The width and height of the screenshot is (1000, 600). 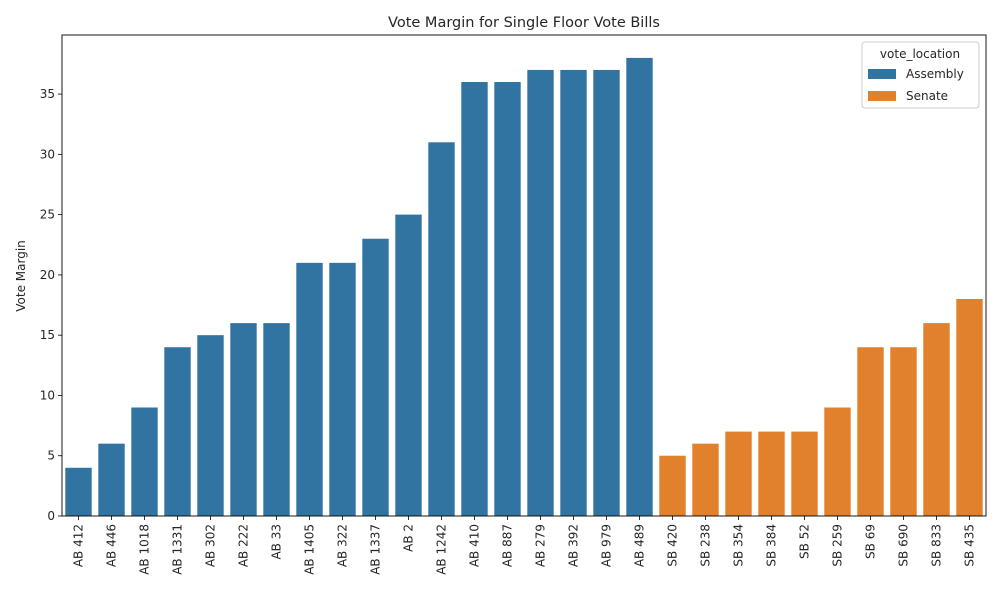 I want to click on y-tick-label: 0, so click(x=51, y=516).